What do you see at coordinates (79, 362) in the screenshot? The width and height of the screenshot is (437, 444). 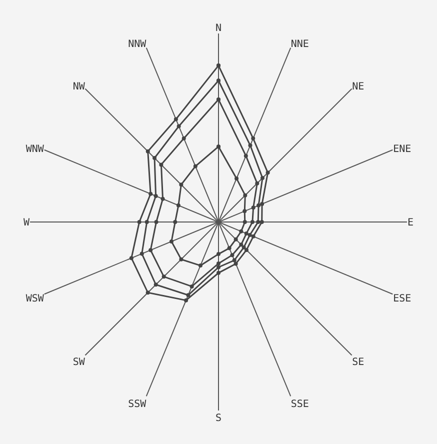 I see `spoke-label: SW` at bounding box center [79, 362].